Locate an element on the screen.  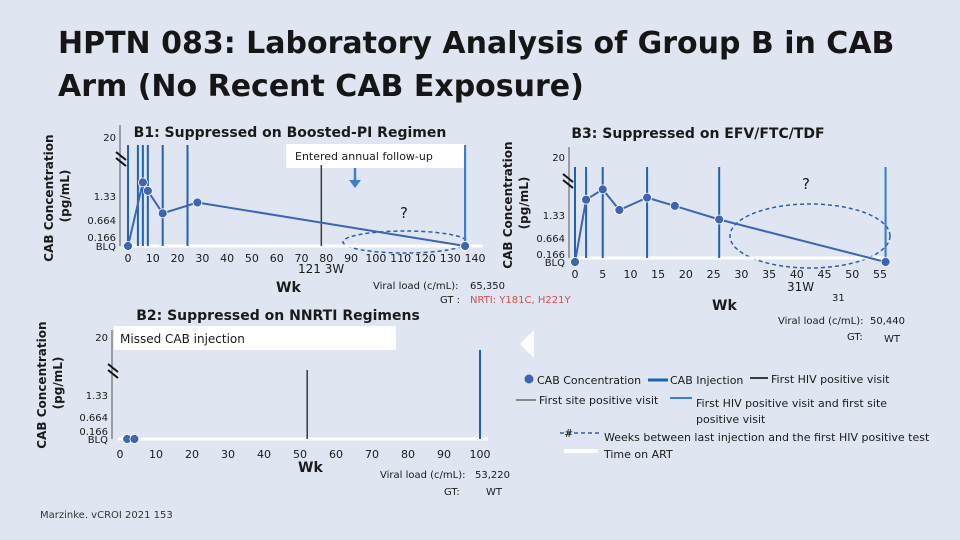
legend-first-hiv-label: First HIV positive visit is located at coordinates (830, 379).